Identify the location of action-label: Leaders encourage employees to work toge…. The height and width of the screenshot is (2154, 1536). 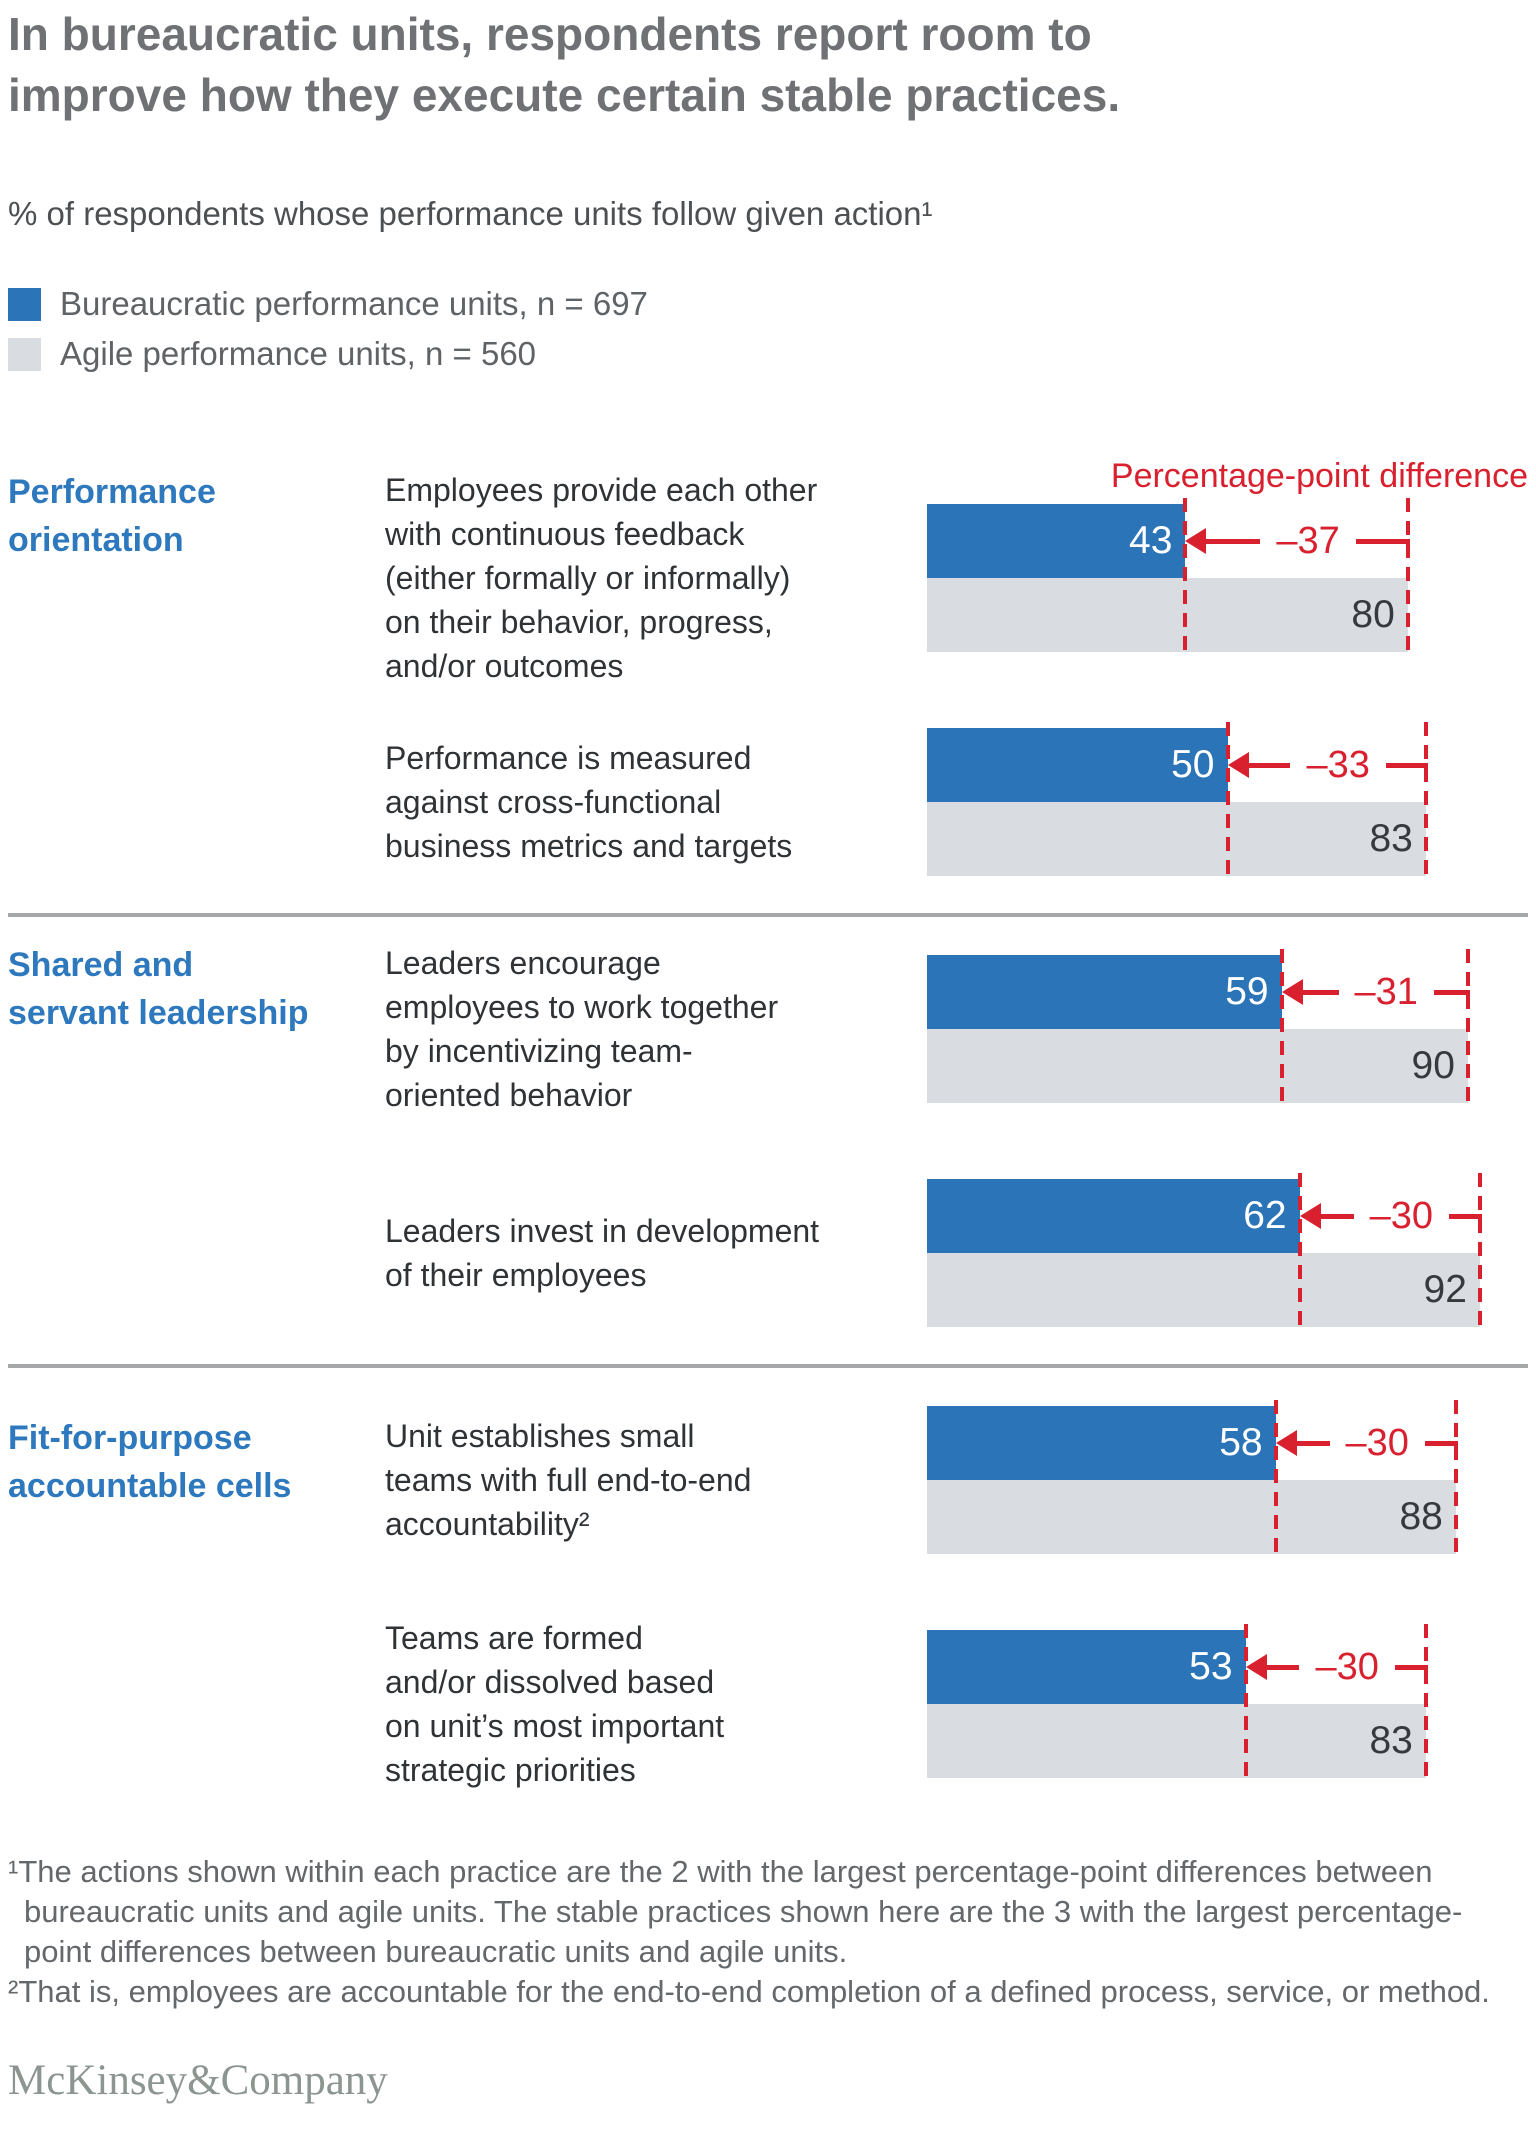
(582, 1029).